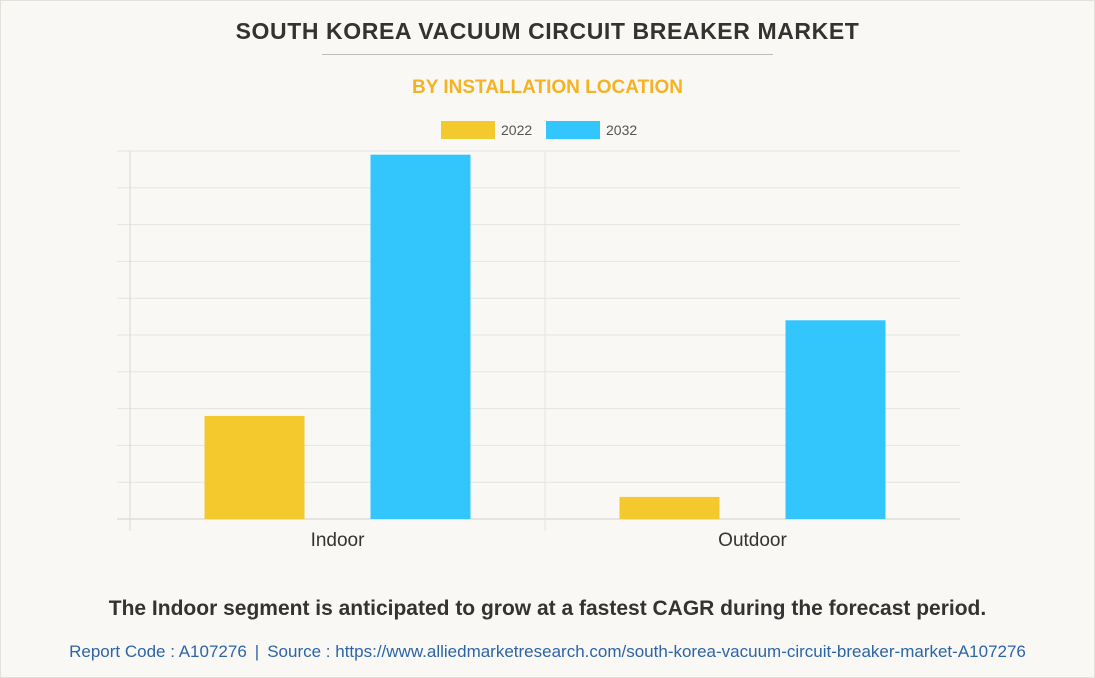  What do you see at coordinates (622, 130) in the screenshot?
I see `legend-label-2032: 2032` at bounding box center [622, 130].